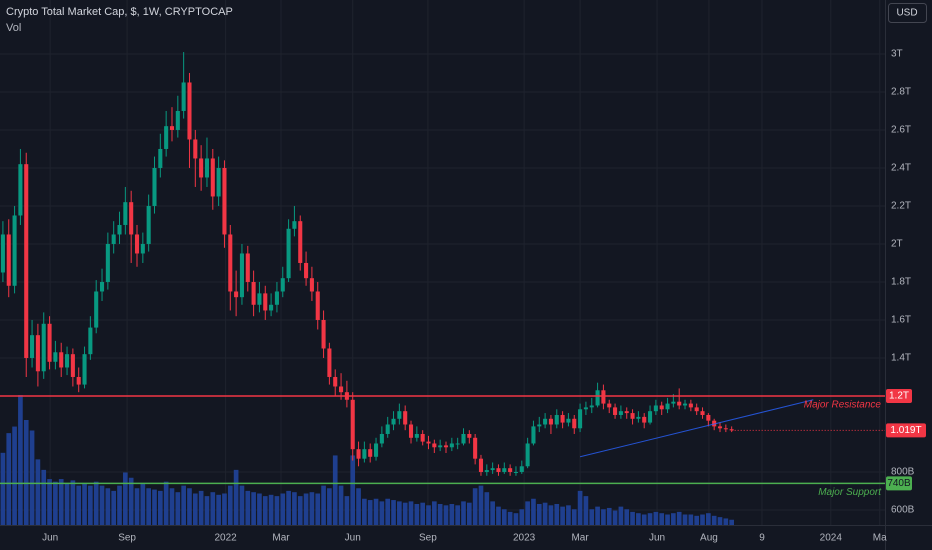 The image size is (932, 550). I want to click on y-tick-label: 2T, so click(897, 244).